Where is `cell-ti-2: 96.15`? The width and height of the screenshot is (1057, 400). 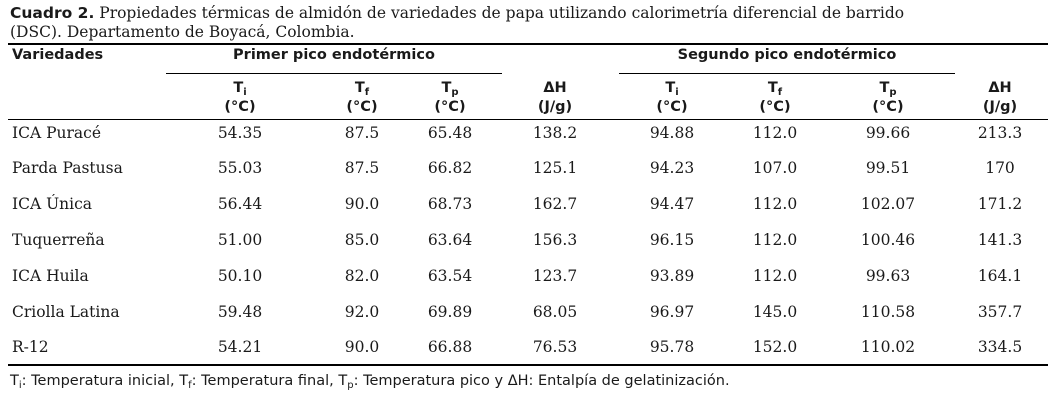
cell-ti-2: 96.15 is located at coordinates (672, 240).